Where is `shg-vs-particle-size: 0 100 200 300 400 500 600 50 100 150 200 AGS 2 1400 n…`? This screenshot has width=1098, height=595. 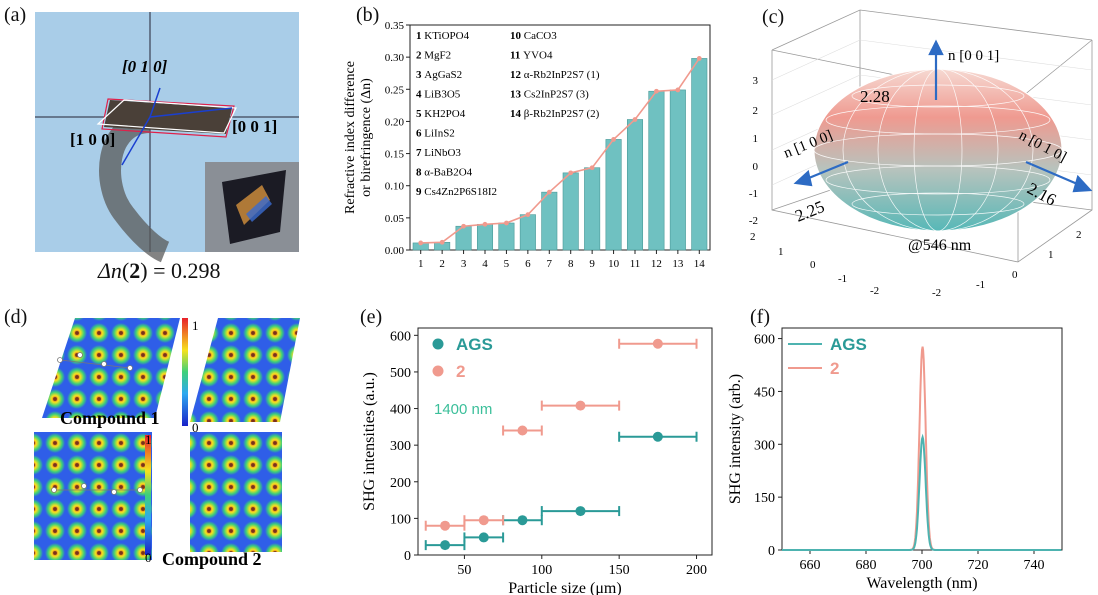 shg-vs-particle-size: 0 100 200 300 400 500 600 50 100 150 200 AGS 2 1400 n… is located at coordinates (537, 461).